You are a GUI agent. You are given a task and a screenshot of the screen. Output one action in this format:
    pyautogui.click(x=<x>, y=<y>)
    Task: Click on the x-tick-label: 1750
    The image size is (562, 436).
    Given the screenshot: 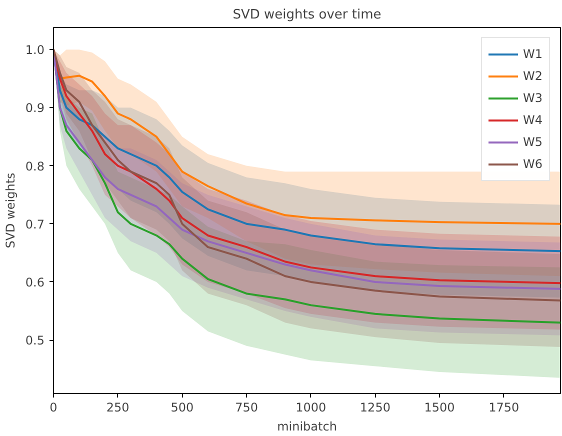 What is the action you would take?
    pyautogui.click(x=504, y=407)
    